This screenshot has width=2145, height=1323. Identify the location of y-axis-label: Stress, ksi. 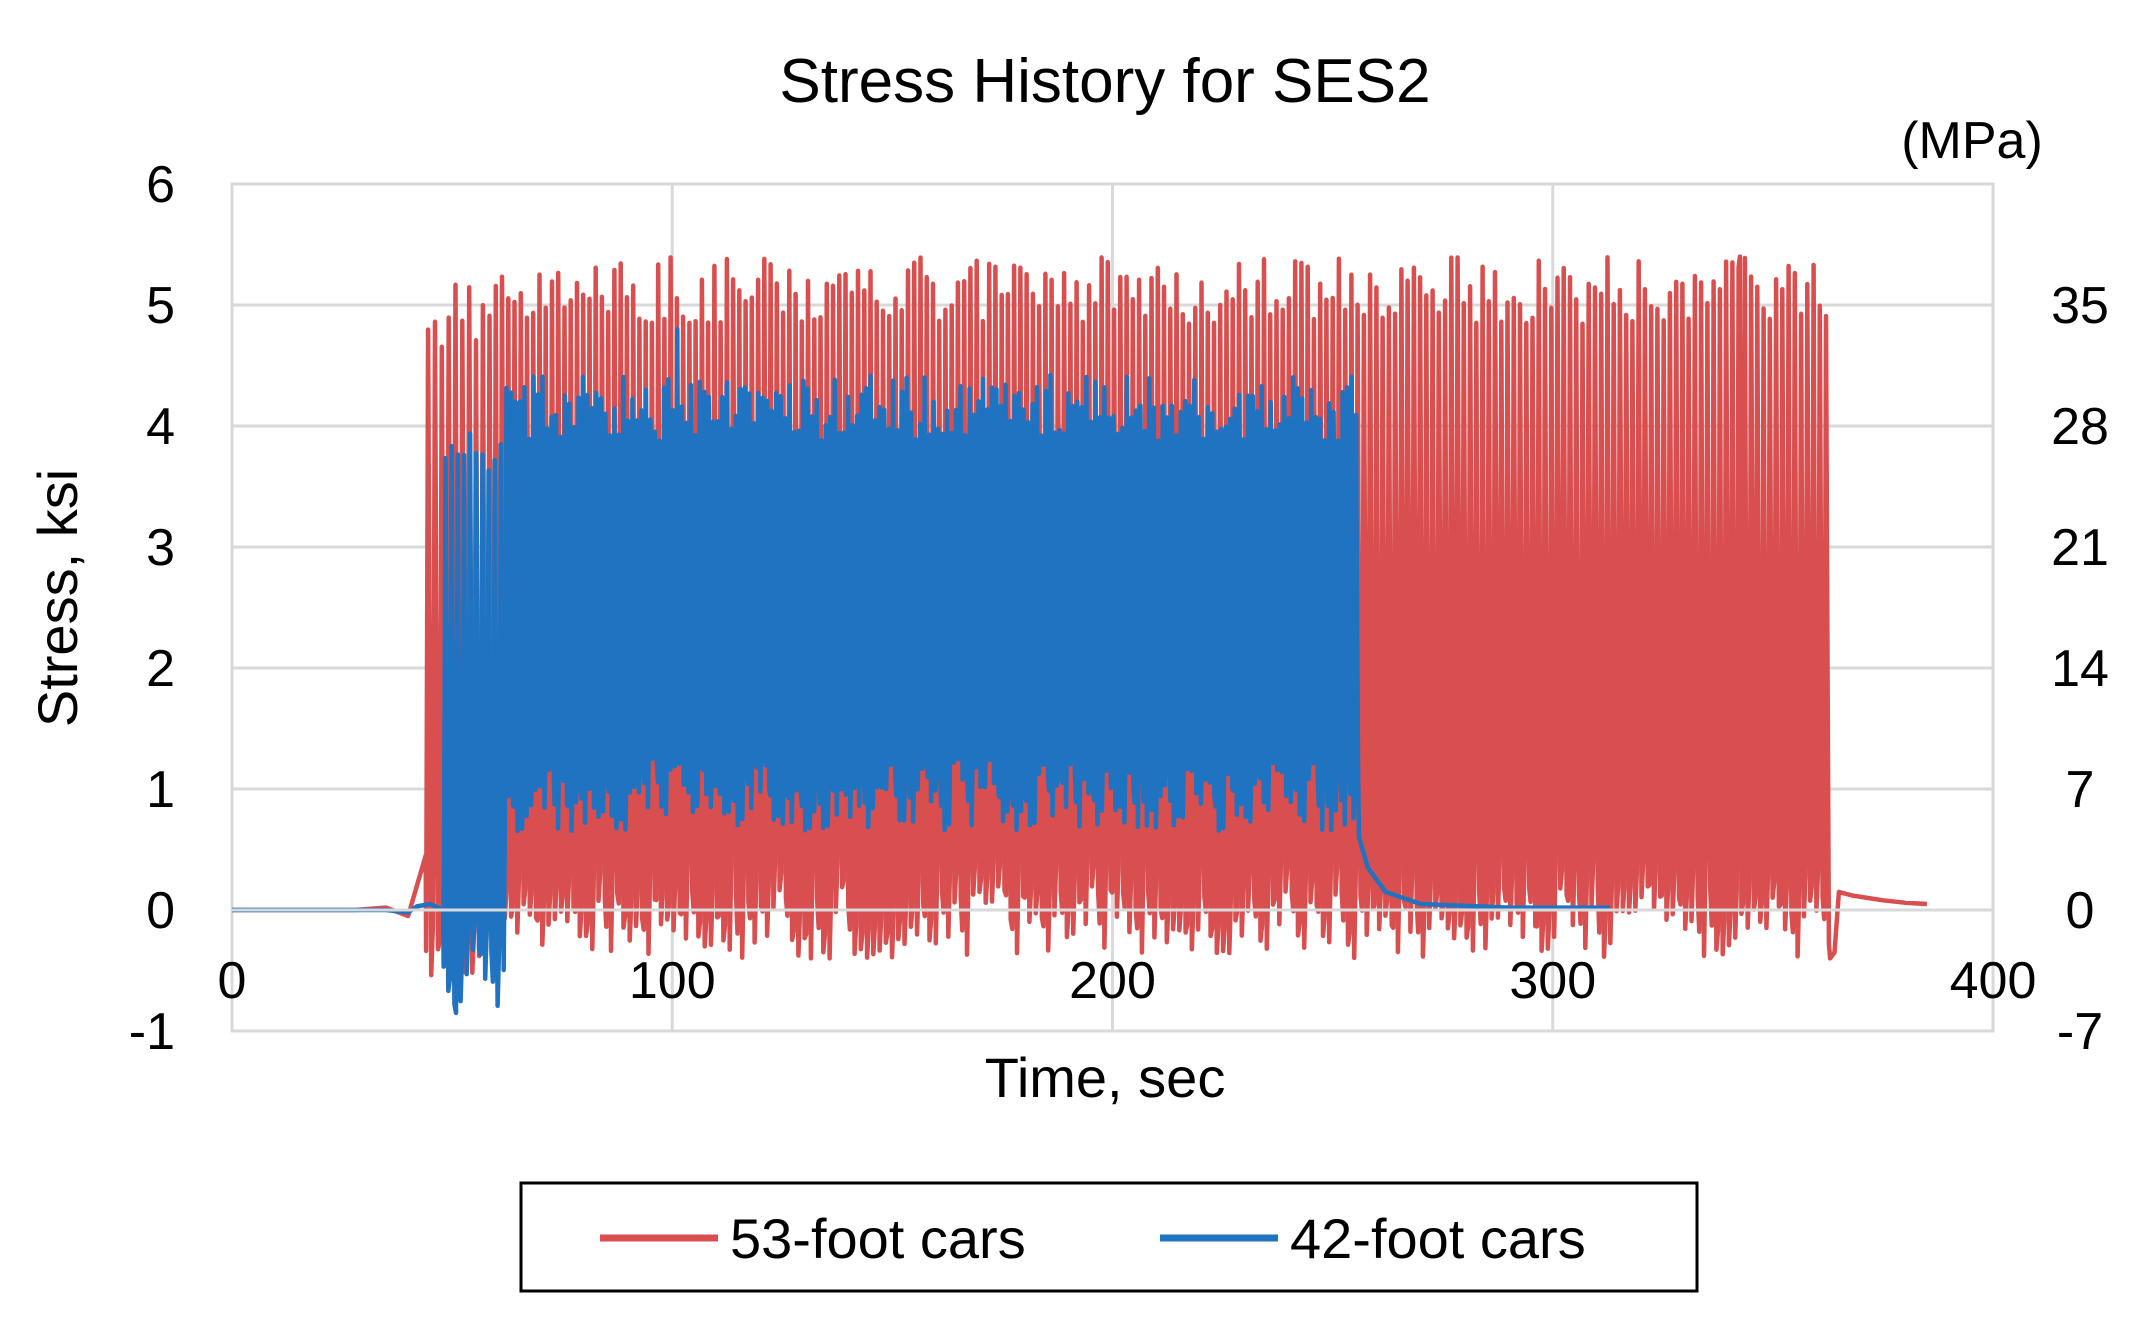
(57, 598).